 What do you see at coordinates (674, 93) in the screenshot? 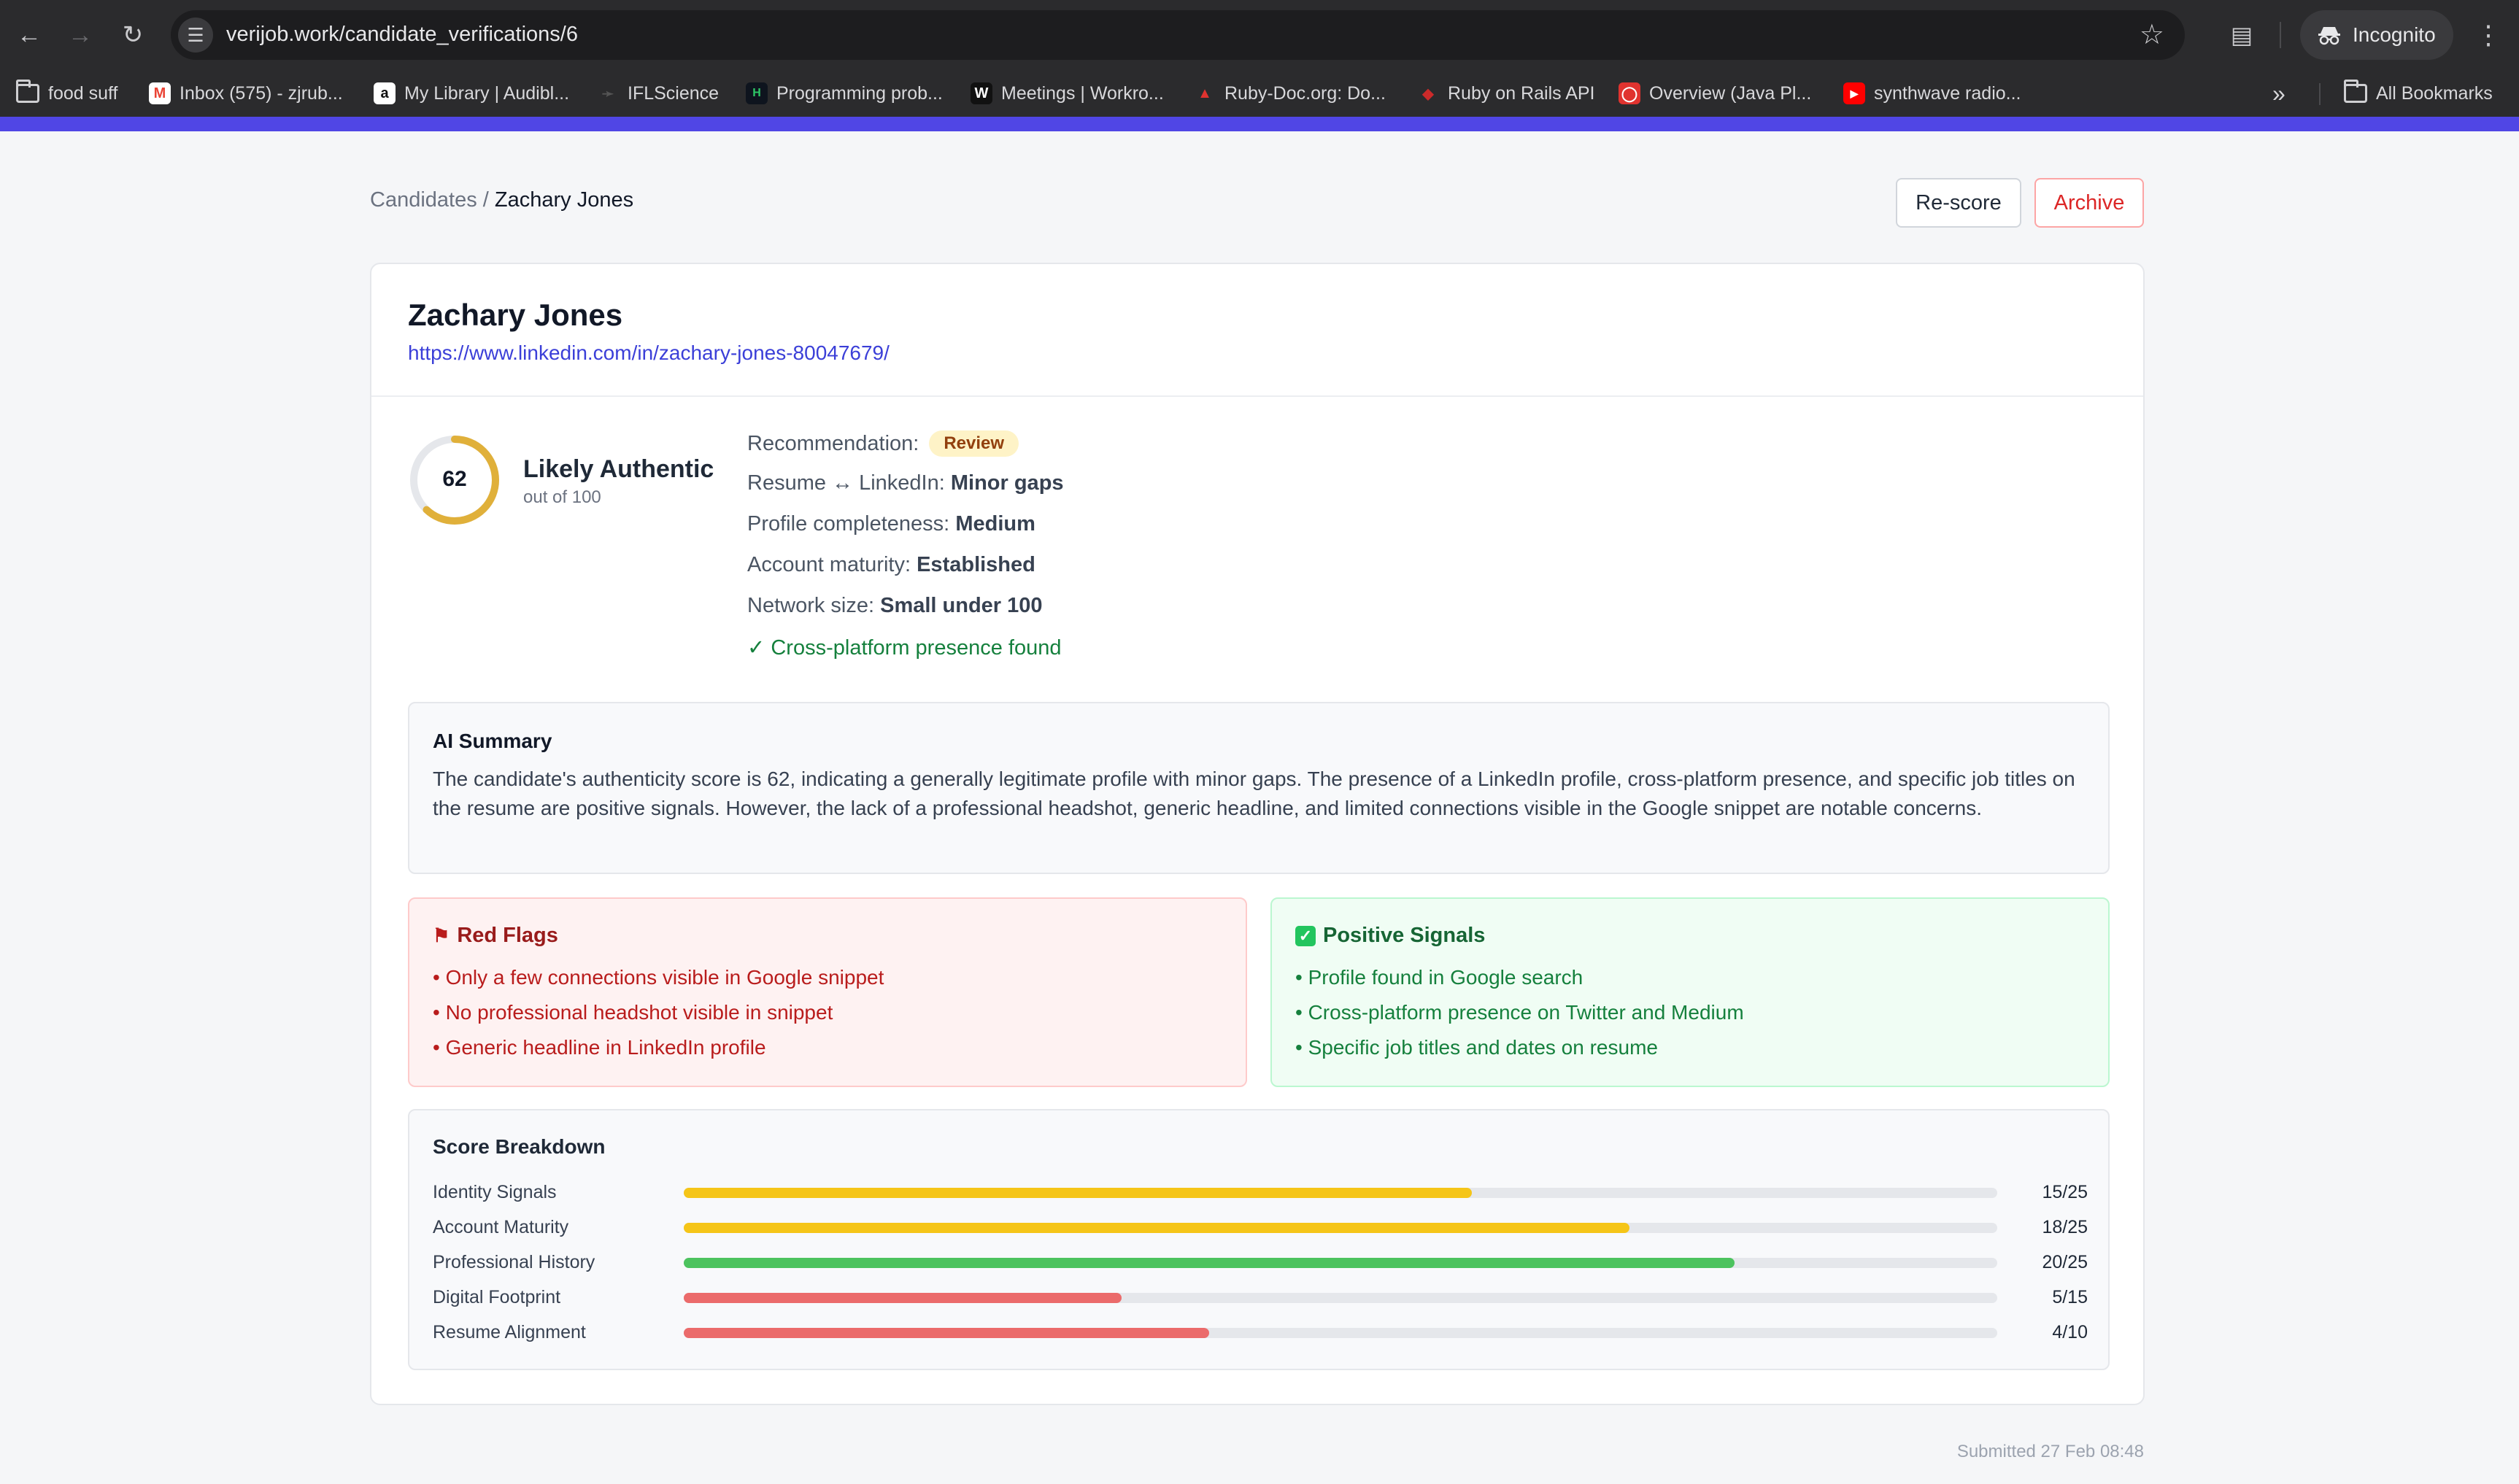
I see `bookmark-label: IFLScience` at bounding box center [674, 93].